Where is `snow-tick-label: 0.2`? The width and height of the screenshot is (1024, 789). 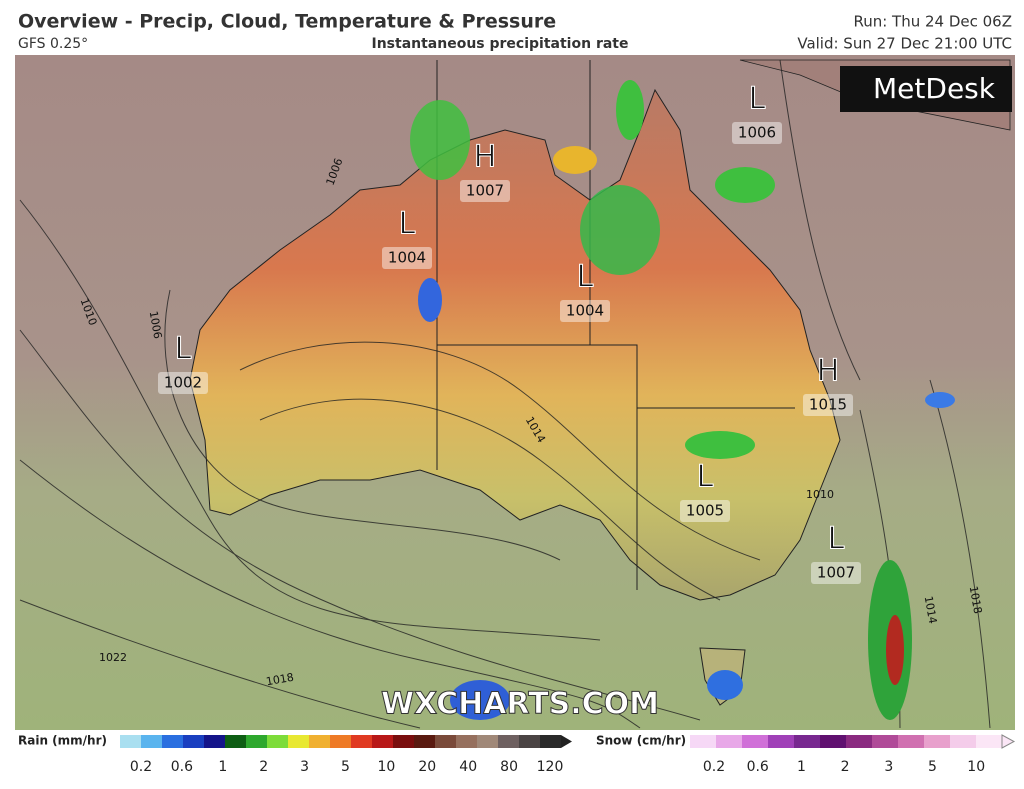 snow-tick-label: 0.2 is located at coordinates (714, 767).